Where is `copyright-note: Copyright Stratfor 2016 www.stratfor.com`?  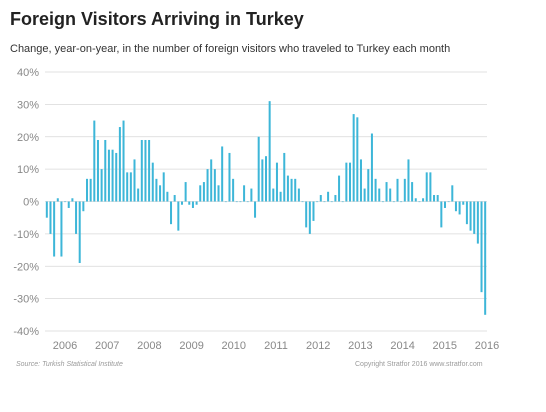
copyright-note: Copyright Stratfor 2016 www.stratfor.com is located at coordinates (419, 364).